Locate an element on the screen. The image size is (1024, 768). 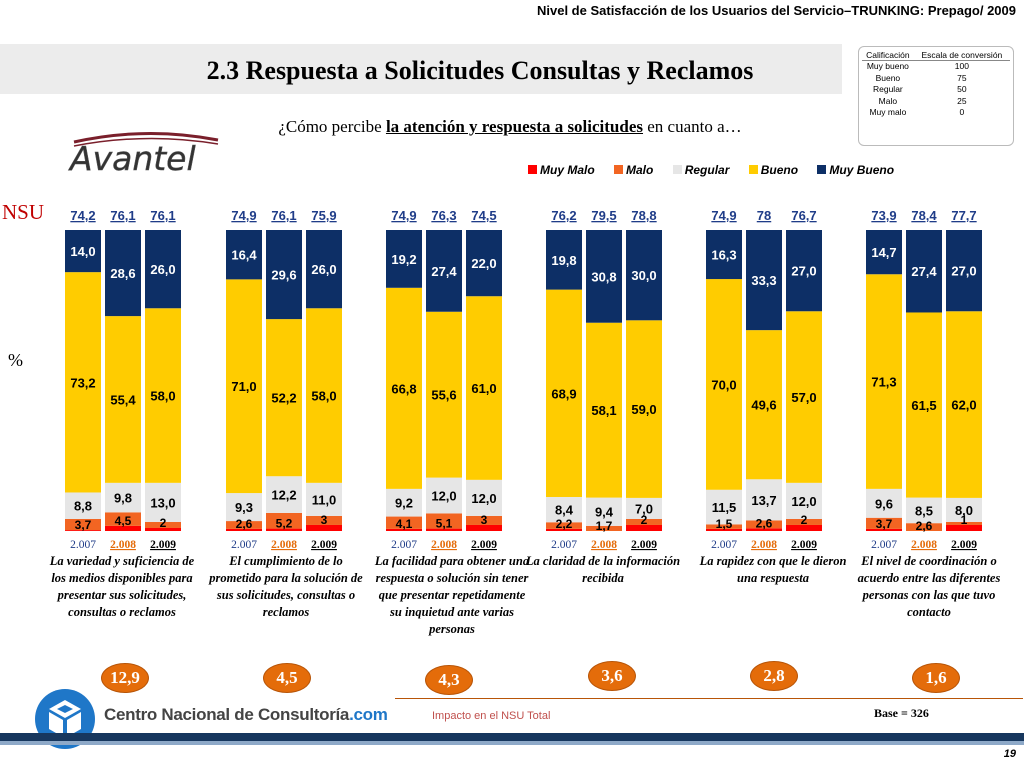
scale-rating: Muy bueno is located at coordinates (887, 66).